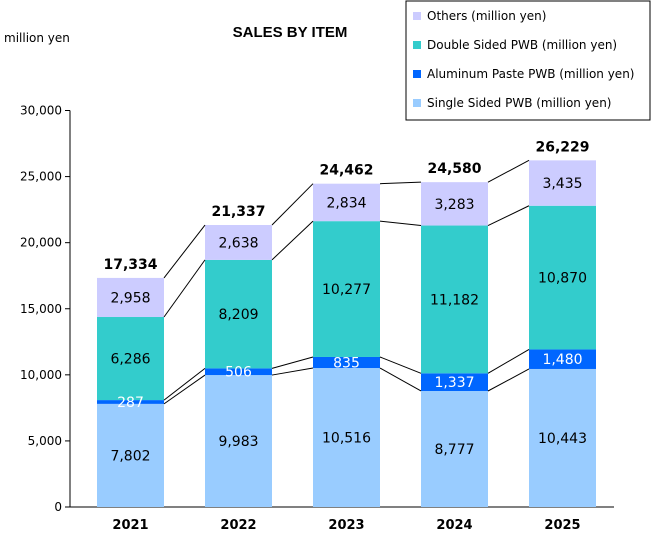 The image size is (652, 536). I want to click on legend-entry-label: Double Sided PWB (million yen), so click(522, 45).